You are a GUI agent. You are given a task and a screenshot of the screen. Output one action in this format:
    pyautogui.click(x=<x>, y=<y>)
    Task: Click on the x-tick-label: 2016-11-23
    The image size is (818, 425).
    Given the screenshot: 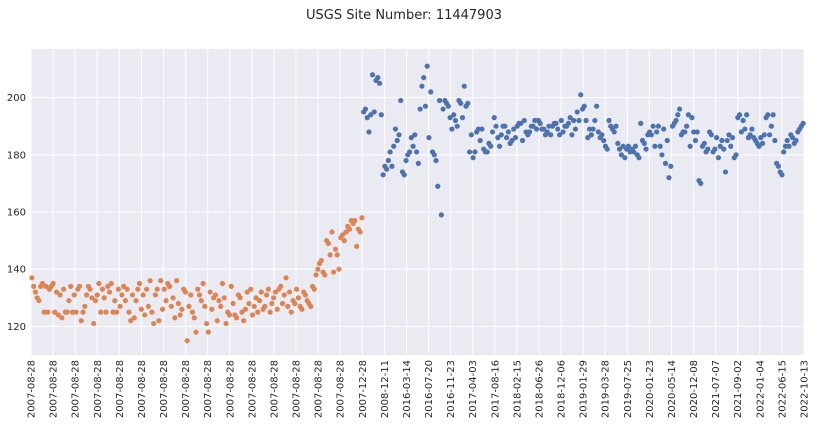 What is the action you would take?
    pyautogui.click(x=451, y=389)
    